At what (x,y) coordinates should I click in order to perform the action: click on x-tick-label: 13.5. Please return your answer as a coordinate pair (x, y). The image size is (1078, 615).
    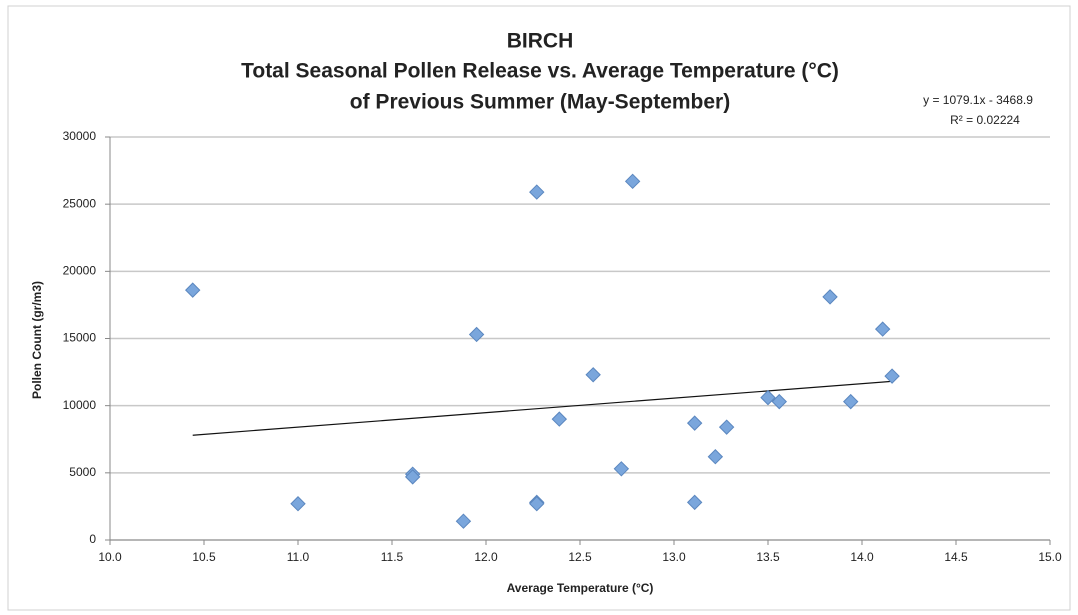
    Looking at the image, I should click on (768, 557).